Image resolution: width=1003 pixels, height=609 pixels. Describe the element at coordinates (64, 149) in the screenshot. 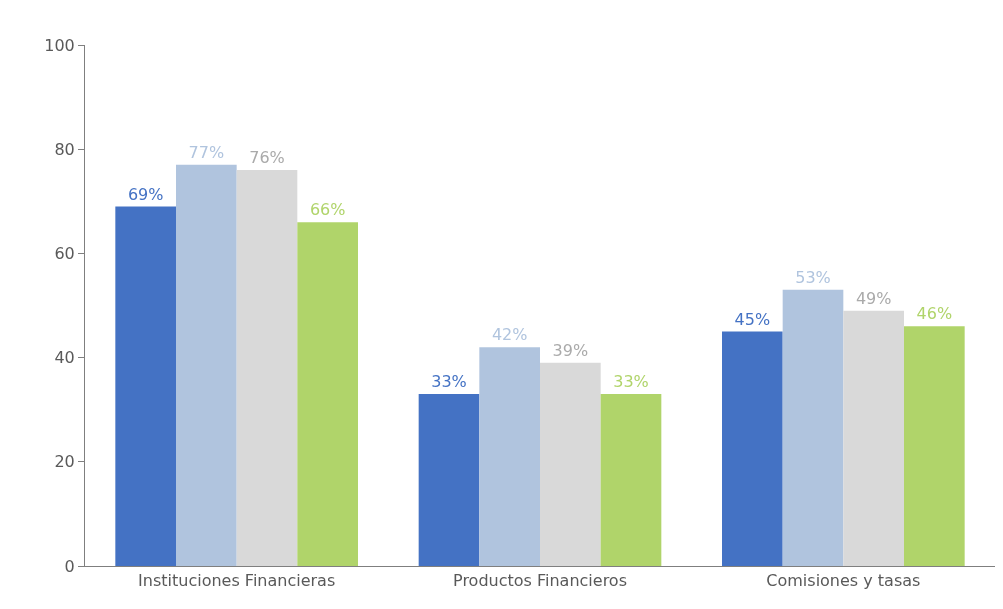

I see `y-tick-label: 80` at that location.